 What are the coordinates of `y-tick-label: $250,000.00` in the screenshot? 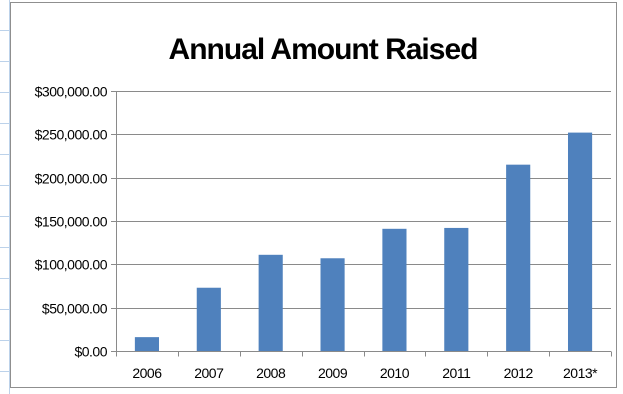 It's located at (71, 135).